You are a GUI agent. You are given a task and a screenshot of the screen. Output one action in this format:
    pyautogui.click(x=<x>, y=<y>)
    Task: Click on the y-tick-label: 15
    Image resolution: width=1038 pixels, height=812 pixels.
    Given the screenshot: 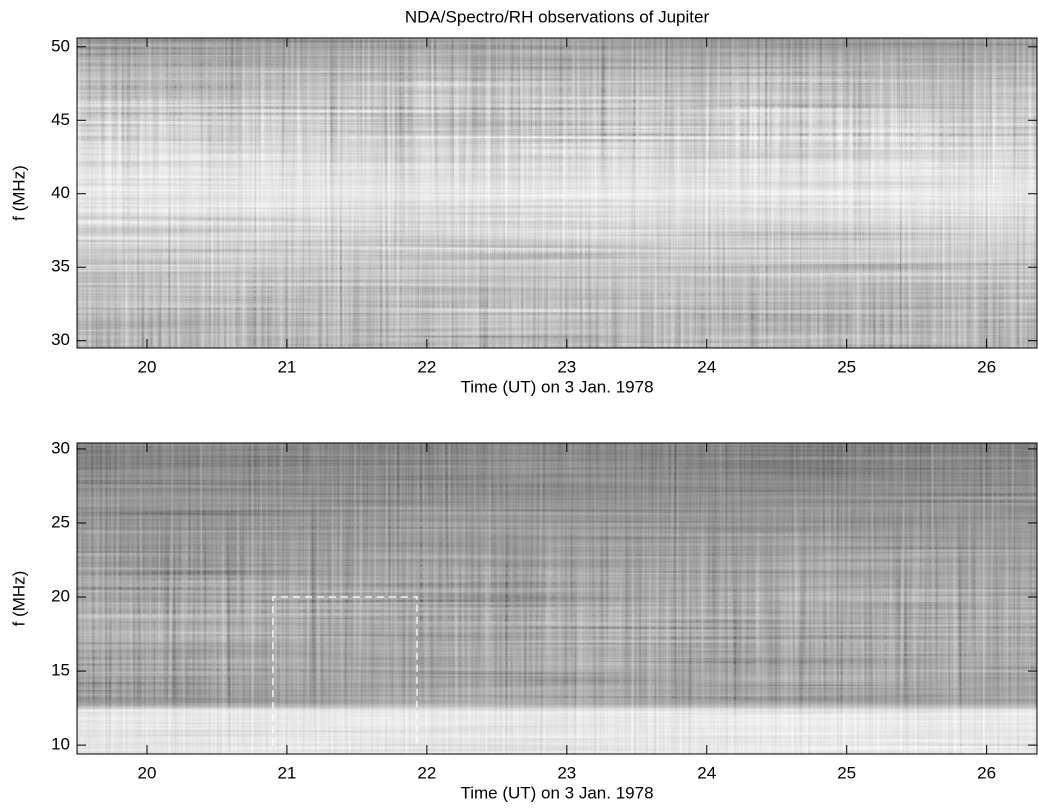 What is the action you would take?
    pyautogui.click(x=60, y=670)
    